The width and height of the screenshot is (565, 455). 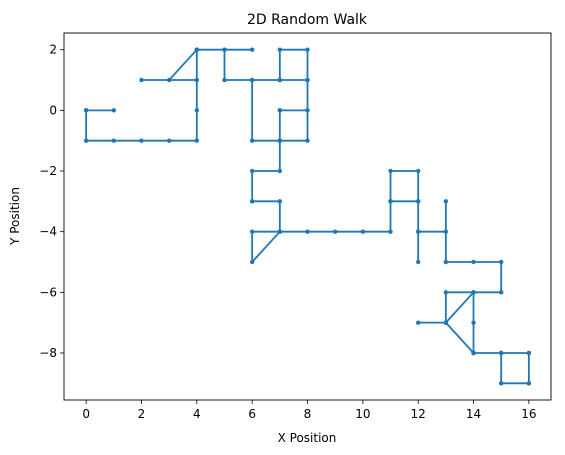 I want to click on y-tick-label: −4, so click(x=48, y=232).